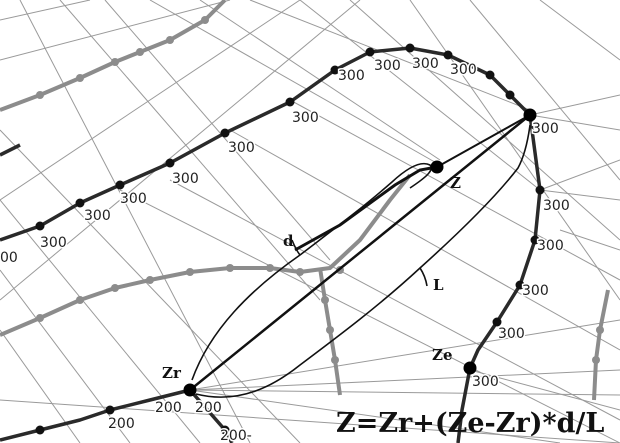 The width and height of the screenshot is (620, 443). I want to click on node-zr, so click(190, 390).